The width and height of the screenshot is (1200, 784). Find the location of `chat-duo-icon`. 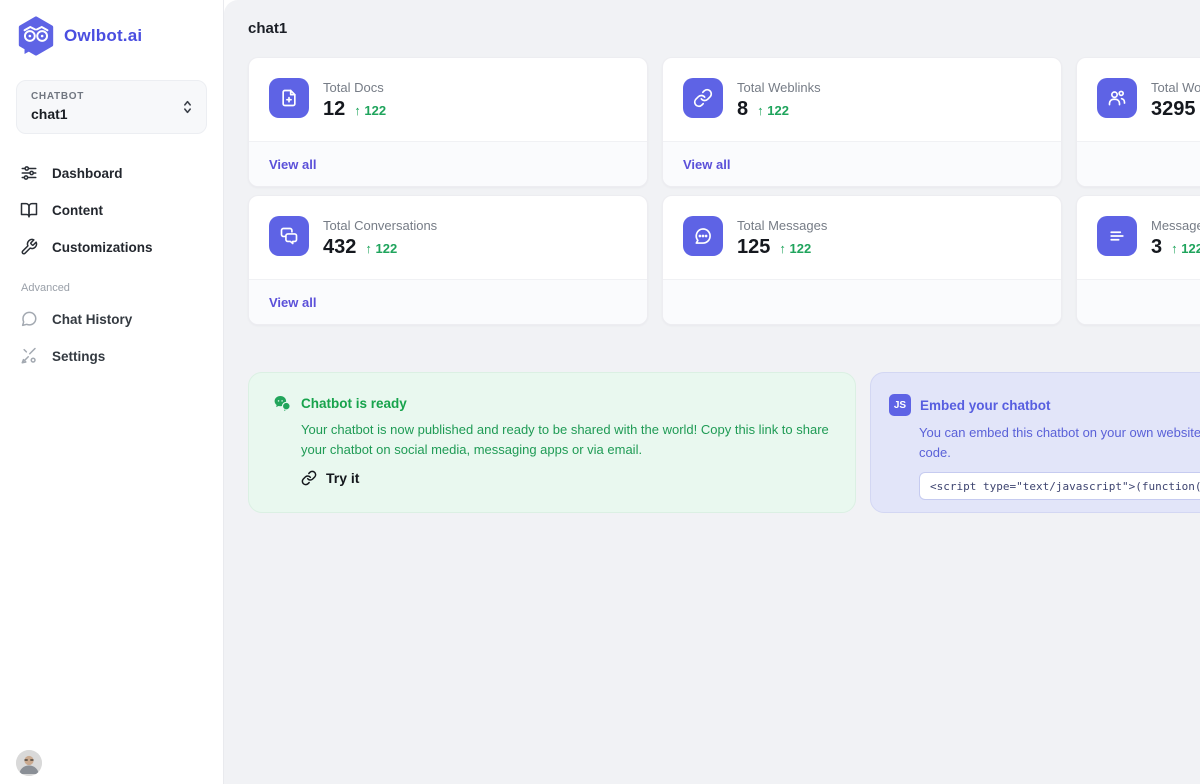

chat-duo-icon is located at coordinates (289, 236).